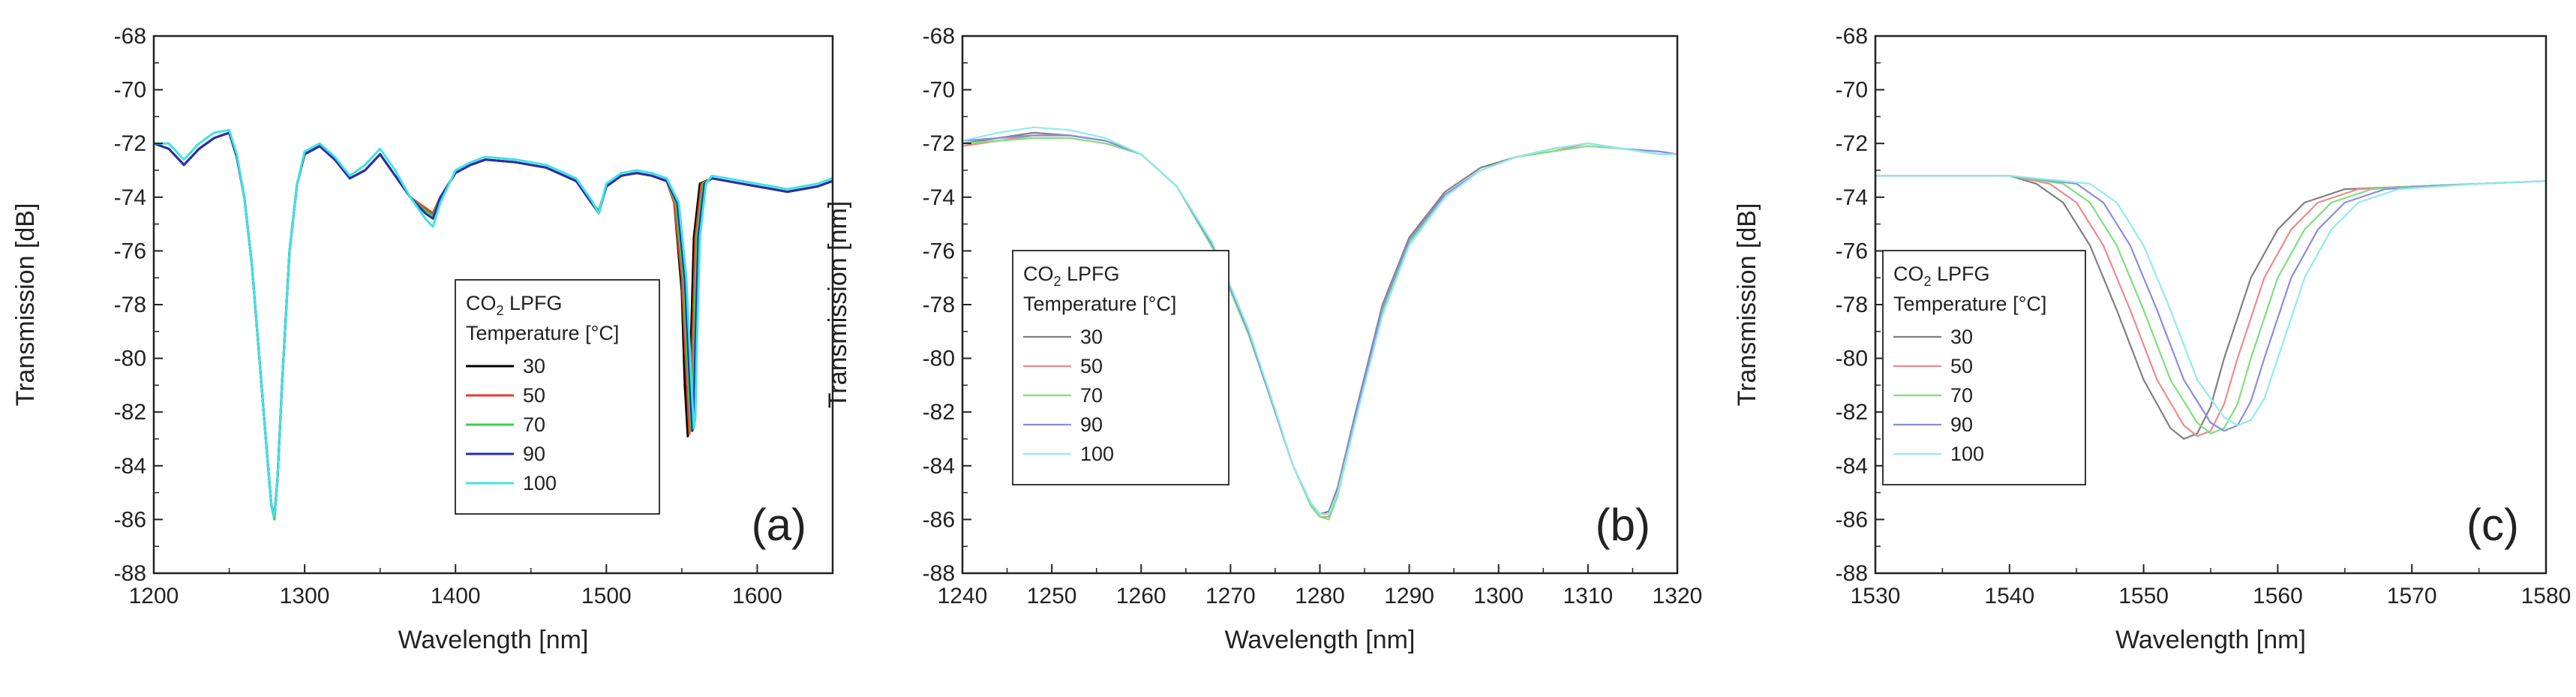 The image size is (2576, 697). What do you see at coordinates (2143, 596) in the screenshot?
I see `x-tick-label: 1550` at bounding box center [2143, 596].